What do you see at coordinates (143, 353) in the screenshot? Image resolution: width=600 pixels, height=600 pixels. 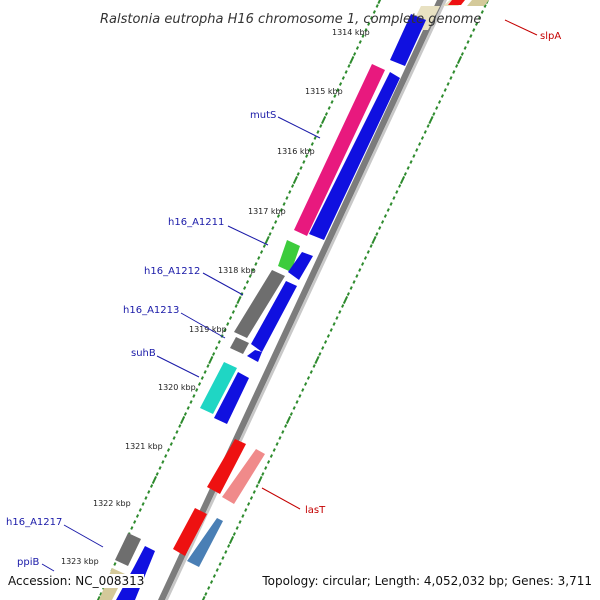 I see `gene-label-suhB: suhB` at bounding box center [143, 353].